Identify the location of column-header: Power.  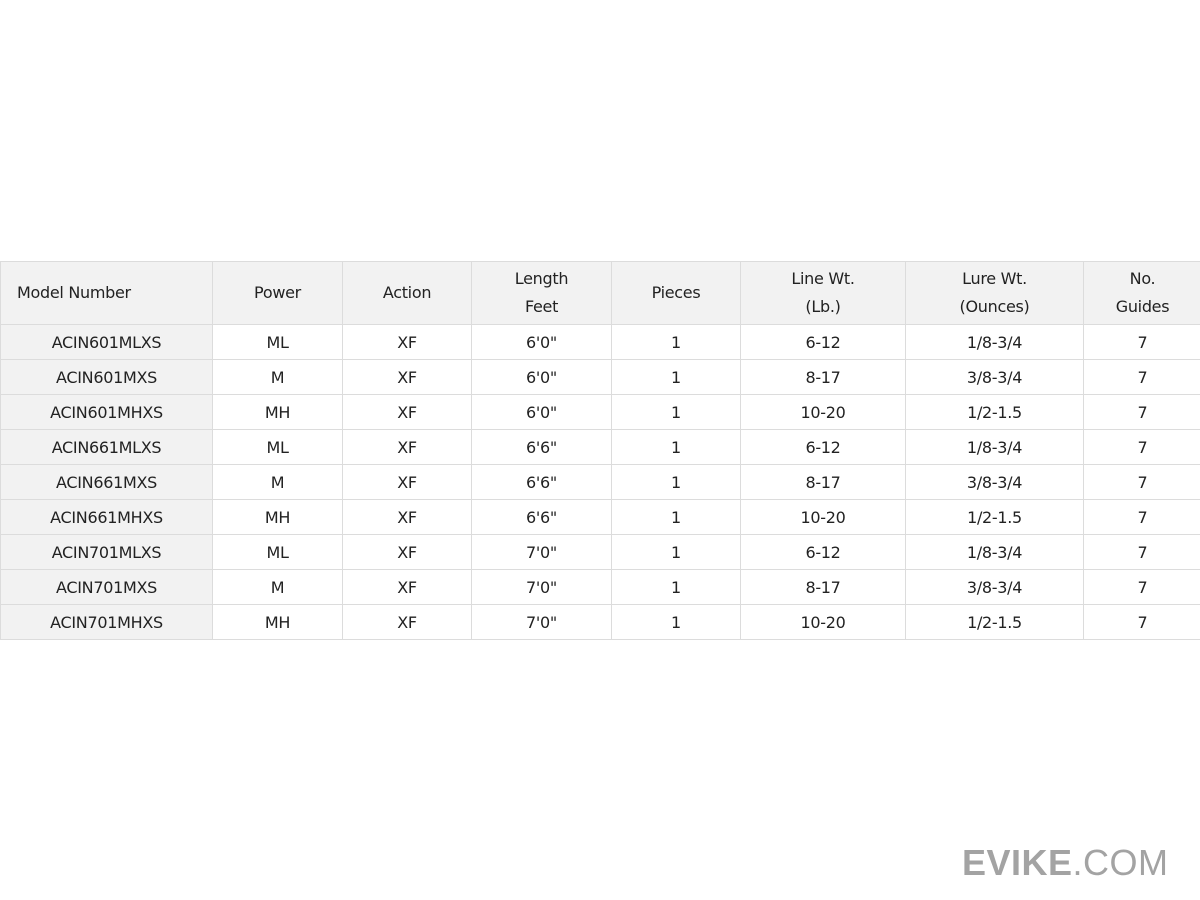
(277, 293).